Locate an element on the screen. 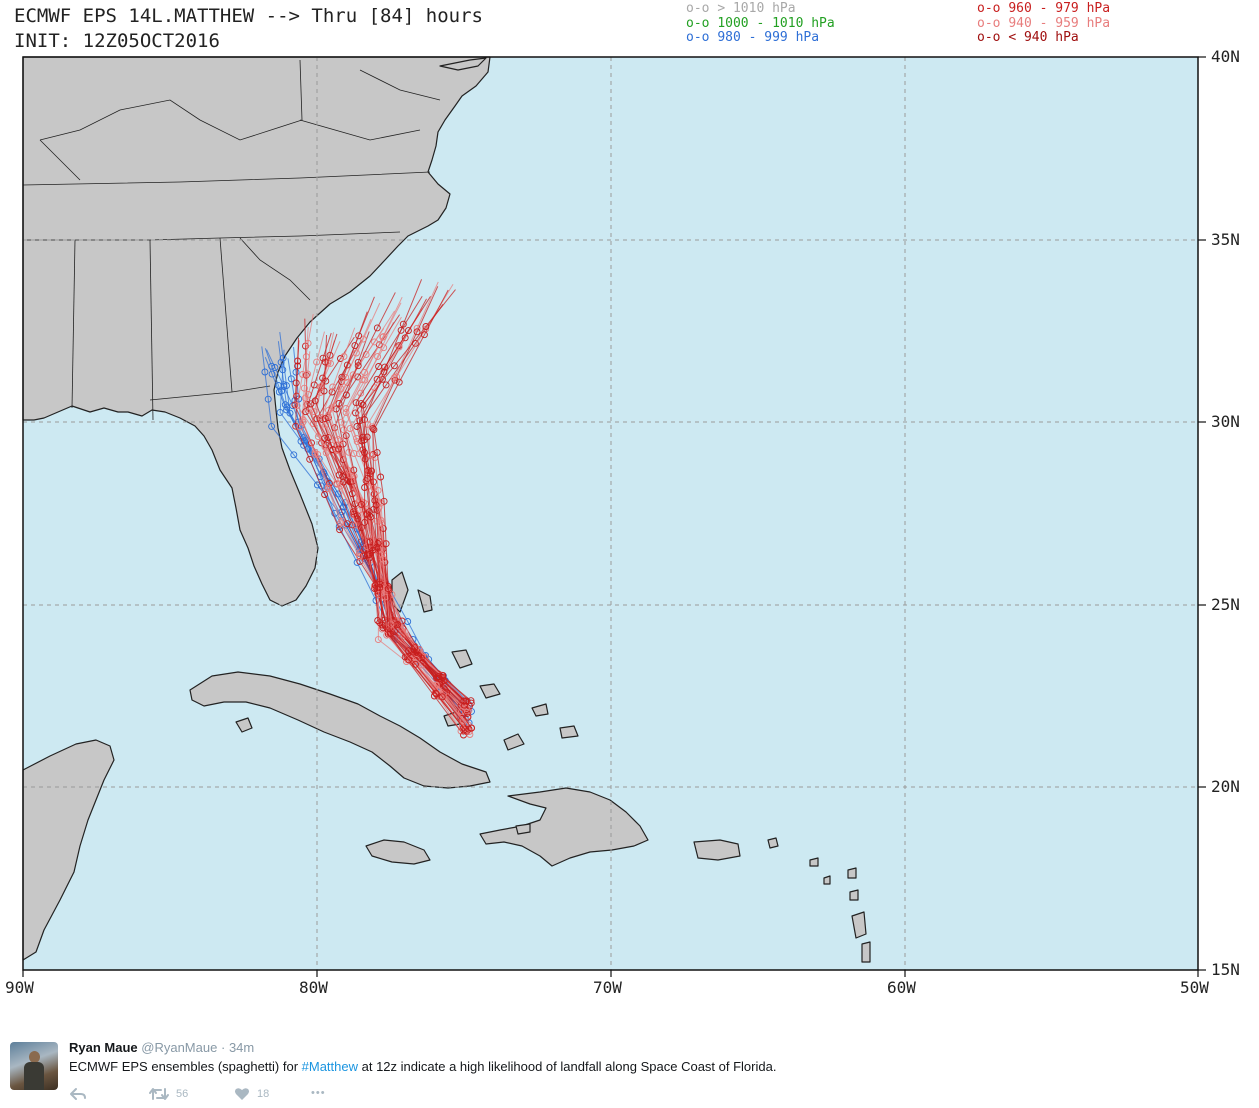 This screenshot has width=1259, height=1108. jamaica is located at coordinates (398, 852).